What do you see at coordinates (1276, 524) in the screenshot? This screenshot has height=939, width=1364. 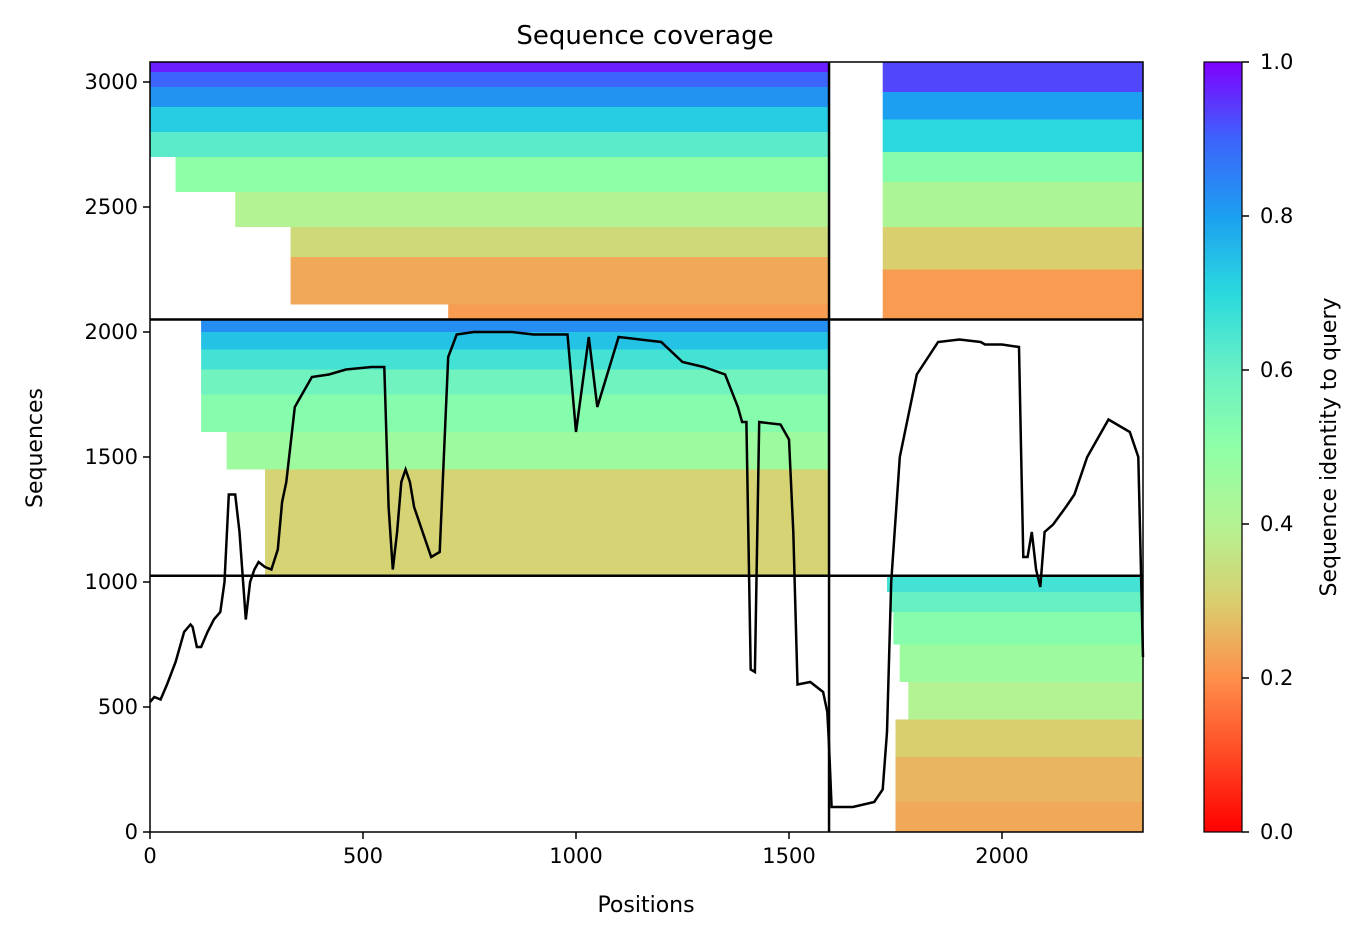 I see `colorbar-tick-label: 0.4` at bounding box center [1276, 524].